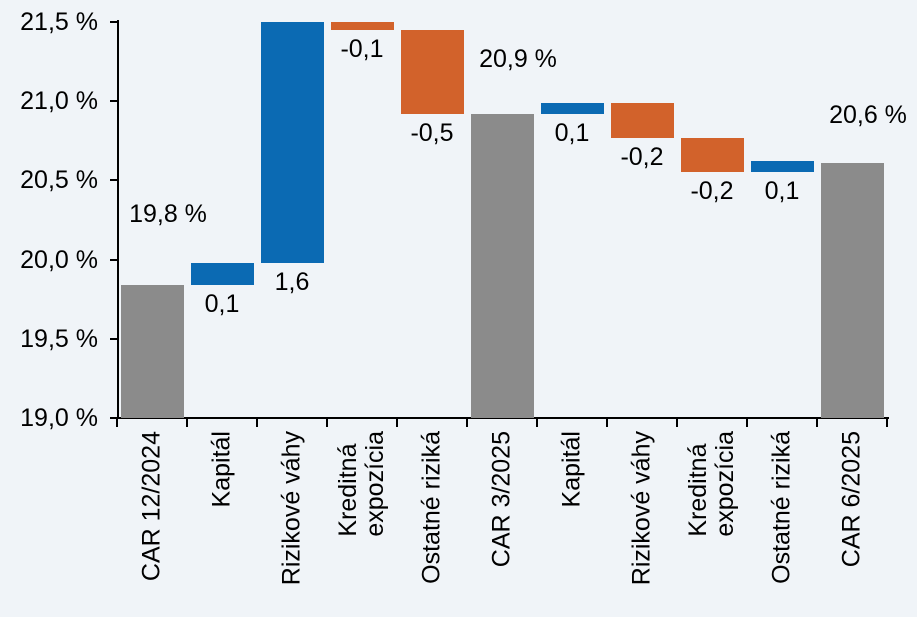  I want to click on bar-value-label: 1,6, so click(292, 281).